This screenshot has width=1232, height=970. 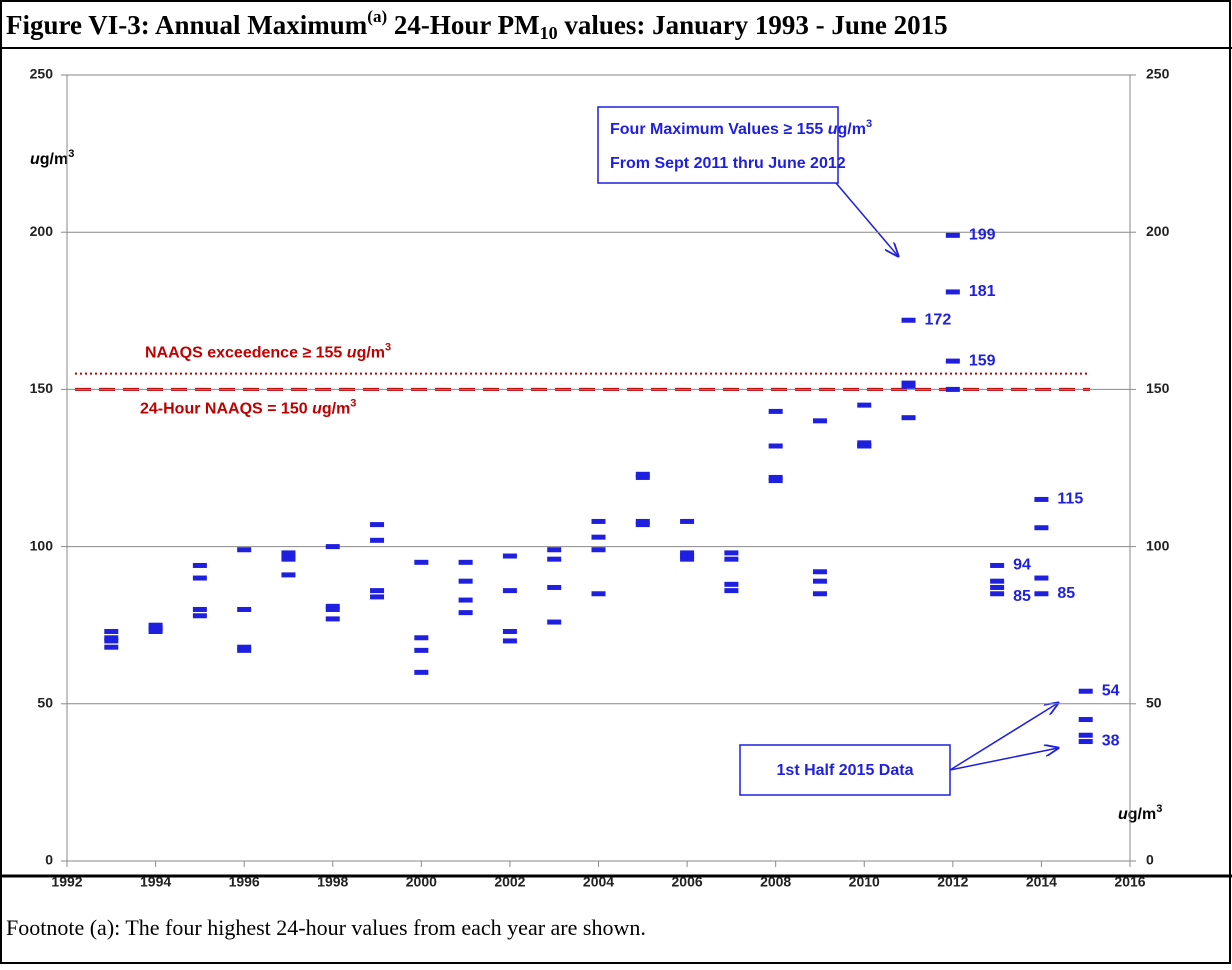 I want to click on y-tick-label: 0, so click(x=49, y=860).